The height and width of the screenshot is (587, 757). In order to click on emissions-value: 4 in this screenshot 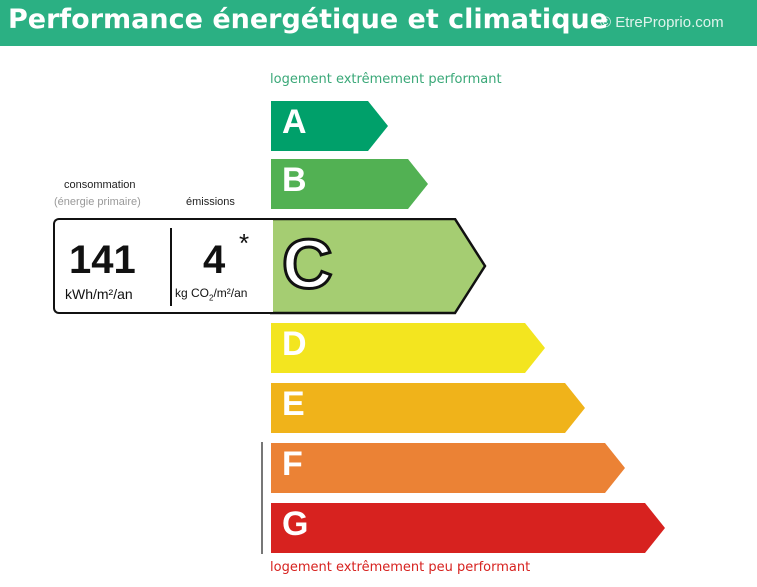, I will do `click(214, 260)`.